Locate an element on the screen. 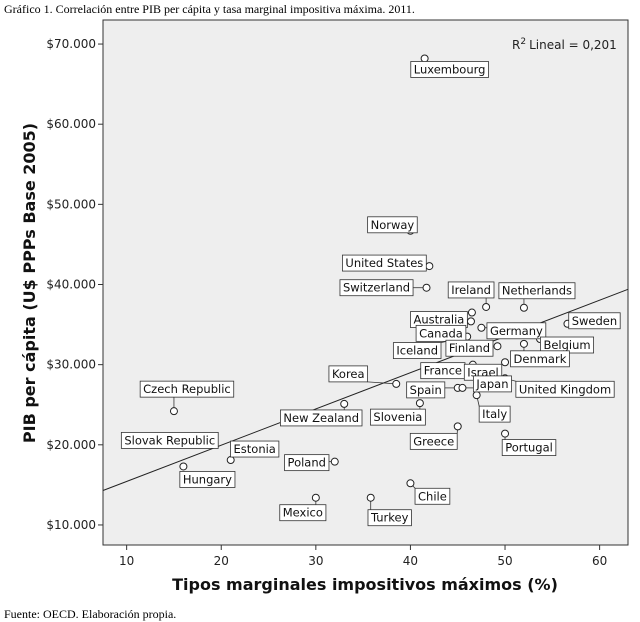  x-tick-label: 60 is located at coordinates (599, 561).